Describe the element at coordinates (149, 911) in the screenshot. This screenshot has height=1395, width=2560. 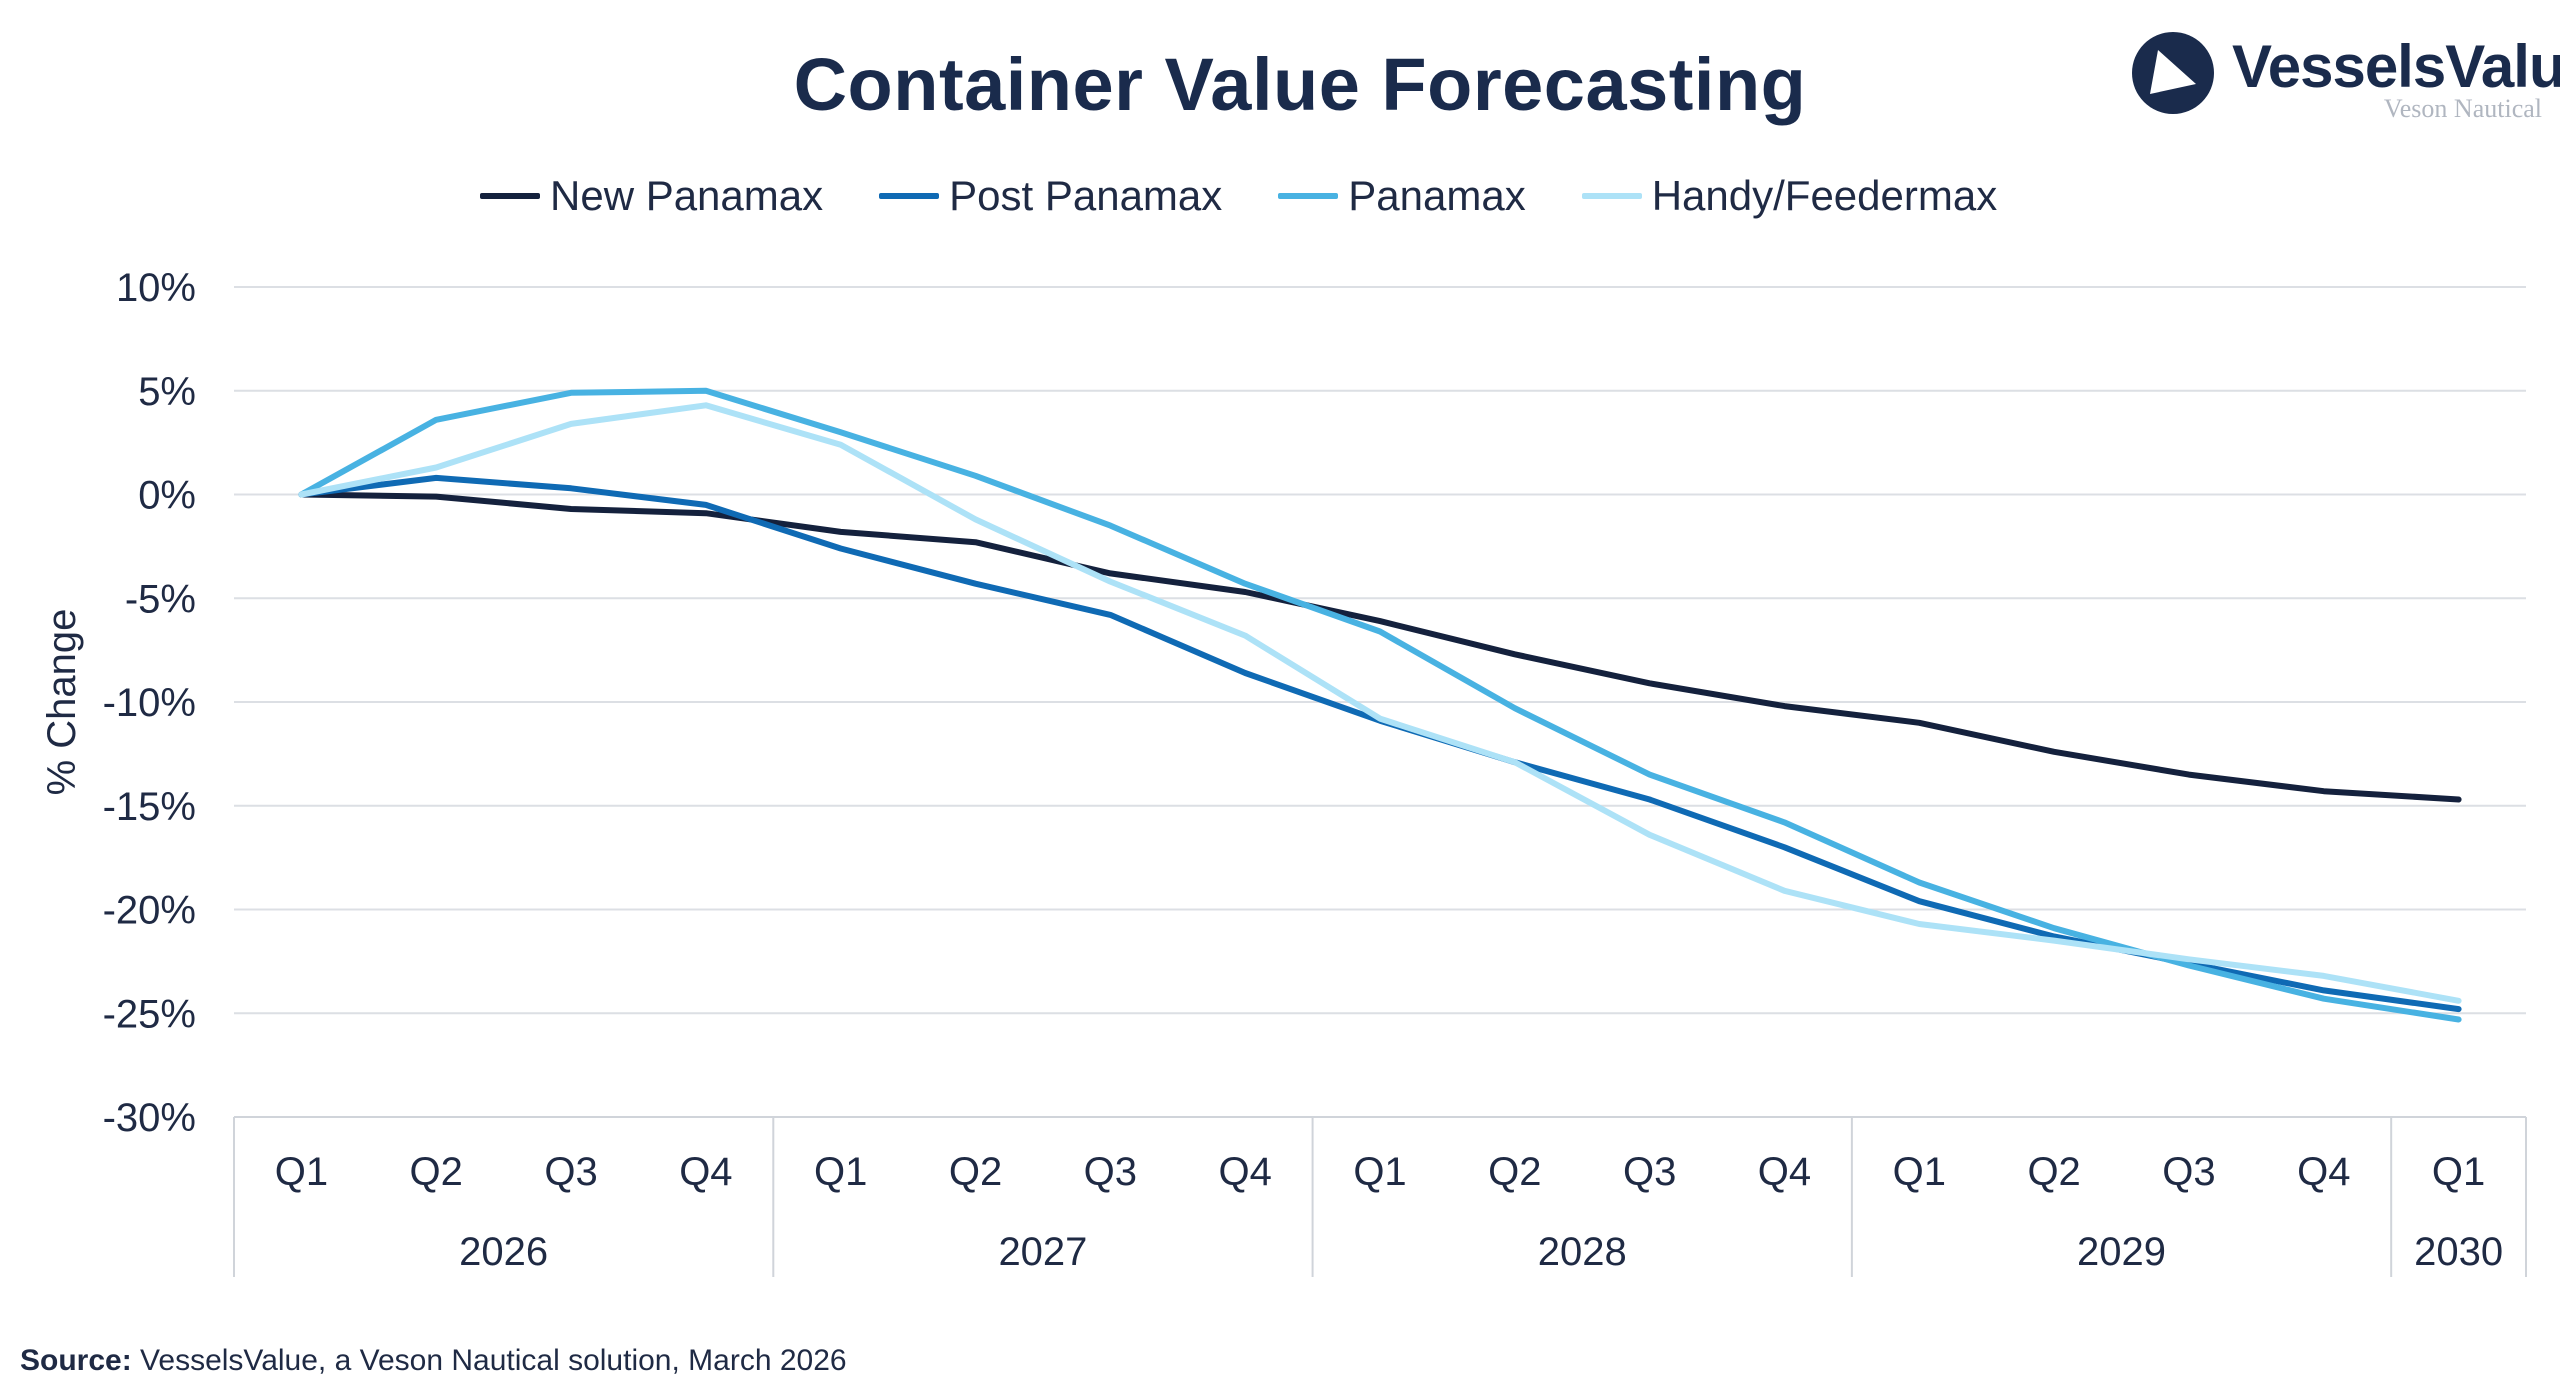
I see `y-tick-label: -20%` at that location.